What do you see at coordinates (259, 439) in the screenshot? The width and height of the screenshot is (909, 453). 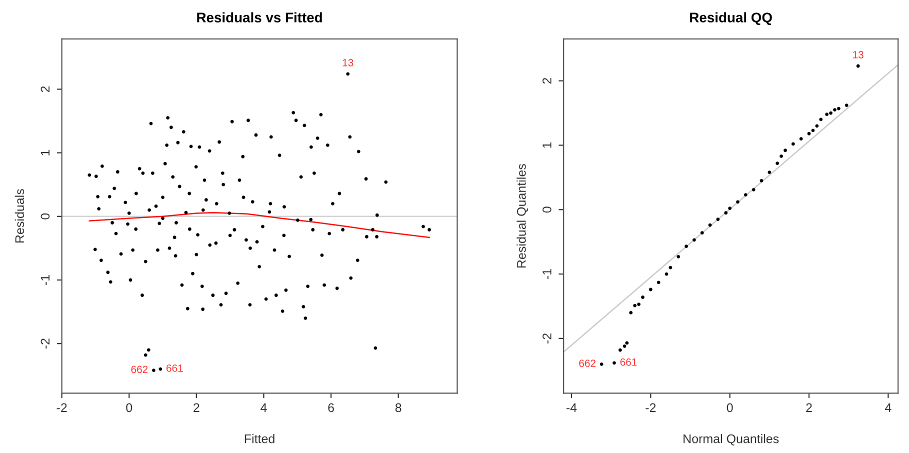 I see `x-axis-title: Fitted` at bounding box center [259, 439].